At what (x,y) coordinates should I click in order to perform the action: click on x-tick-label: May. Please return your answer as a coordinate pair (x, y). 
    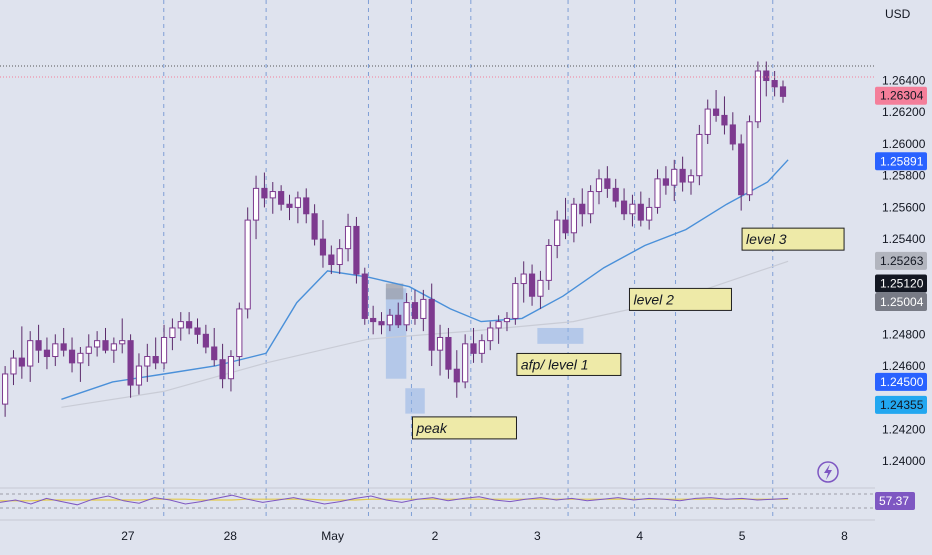
    Looking at the image, I should click on (332, 536).